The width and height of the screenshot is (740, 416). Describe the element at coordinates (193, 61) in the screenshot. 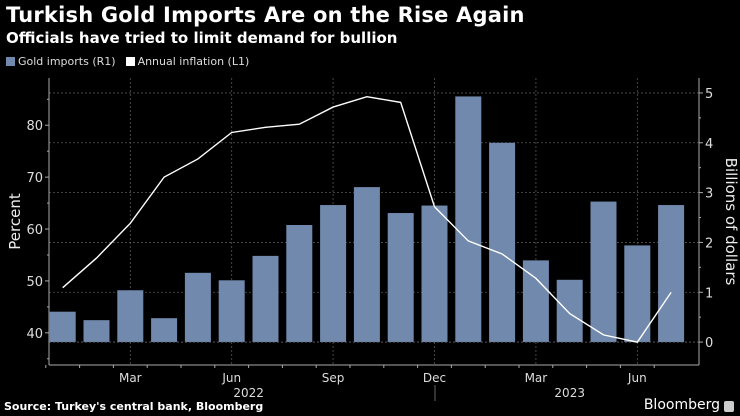

I see `legend-label: Annual inflation (L1)` at that location.